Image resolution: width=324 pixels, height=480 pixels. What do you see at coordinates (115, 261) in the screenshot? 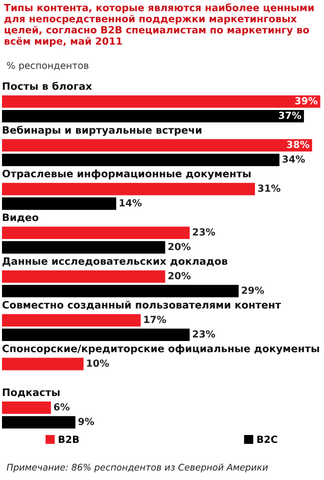
I see `y-tick-label: Данные исследовательских докладов` at bounding box center [115, 261].